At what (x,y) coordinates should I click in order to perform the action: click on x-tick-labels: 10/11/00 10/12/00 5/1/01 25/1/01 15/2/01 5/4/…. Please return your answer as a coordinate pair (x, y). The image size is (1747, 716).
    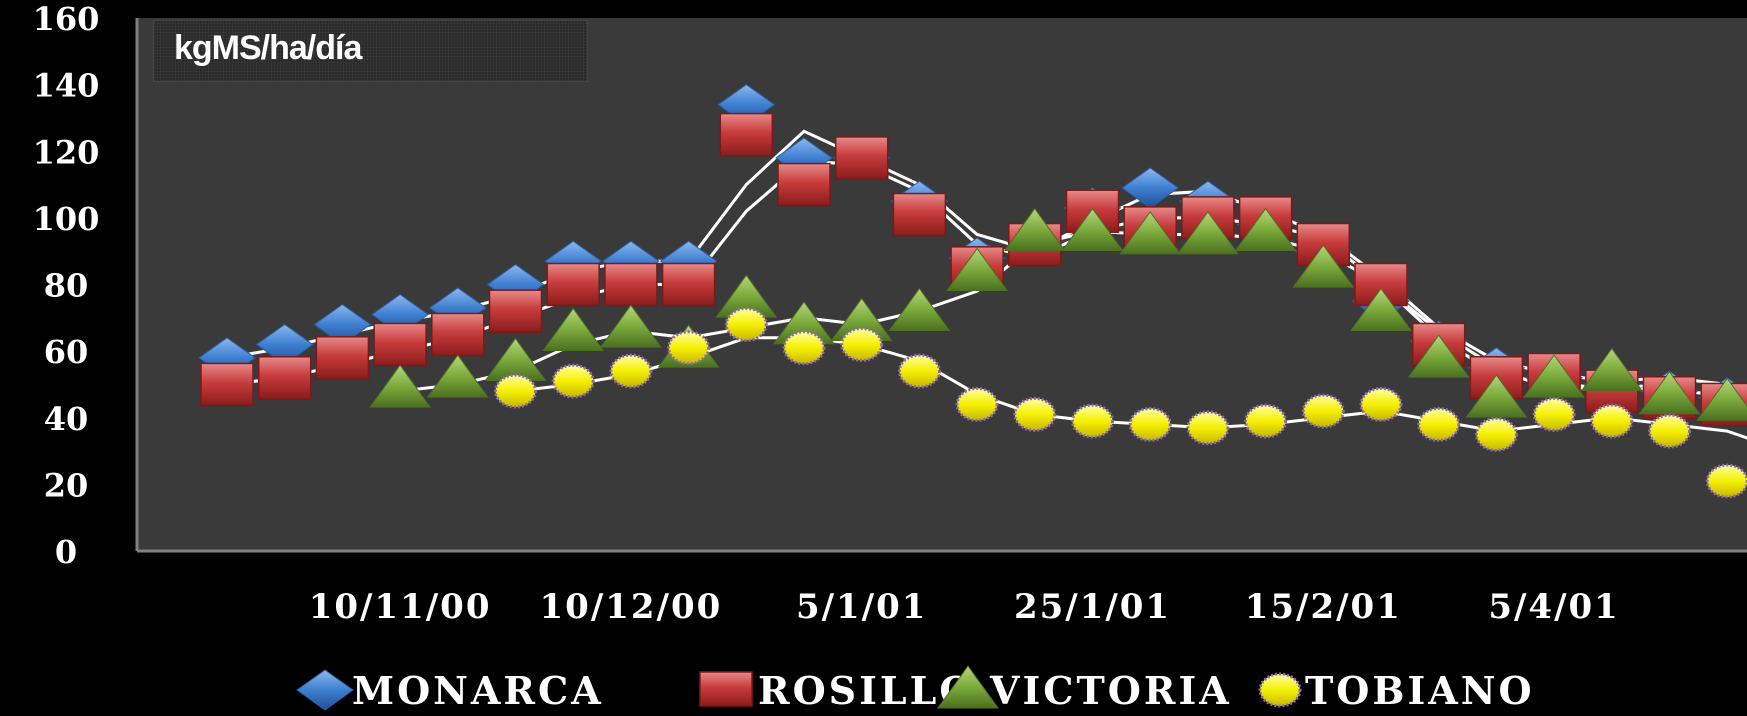
    Looking at the image, I should click on (964, 607).